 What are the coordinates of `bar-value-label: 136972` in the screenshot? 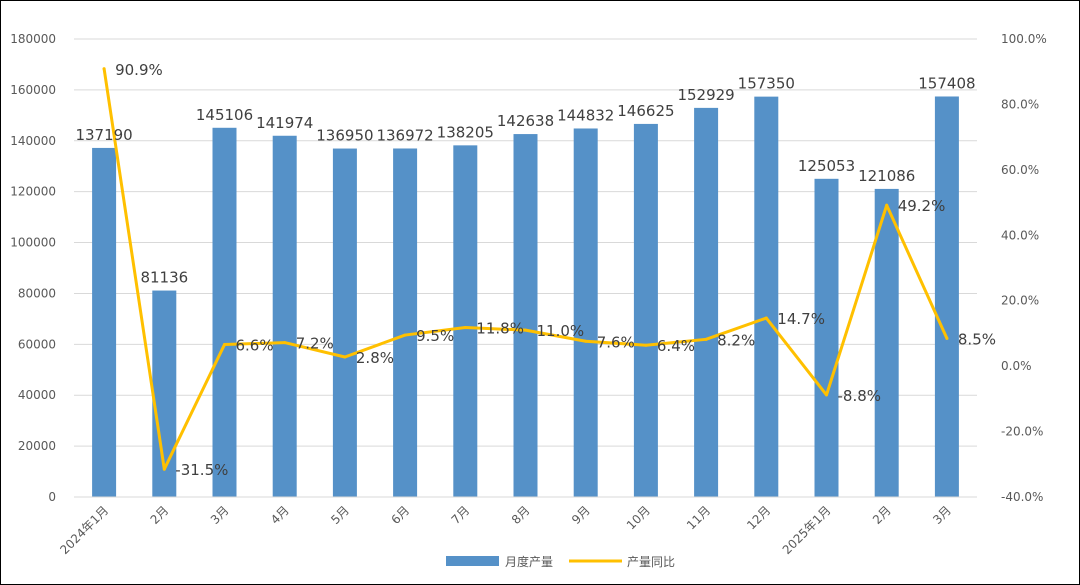 It's located at (404, 135).